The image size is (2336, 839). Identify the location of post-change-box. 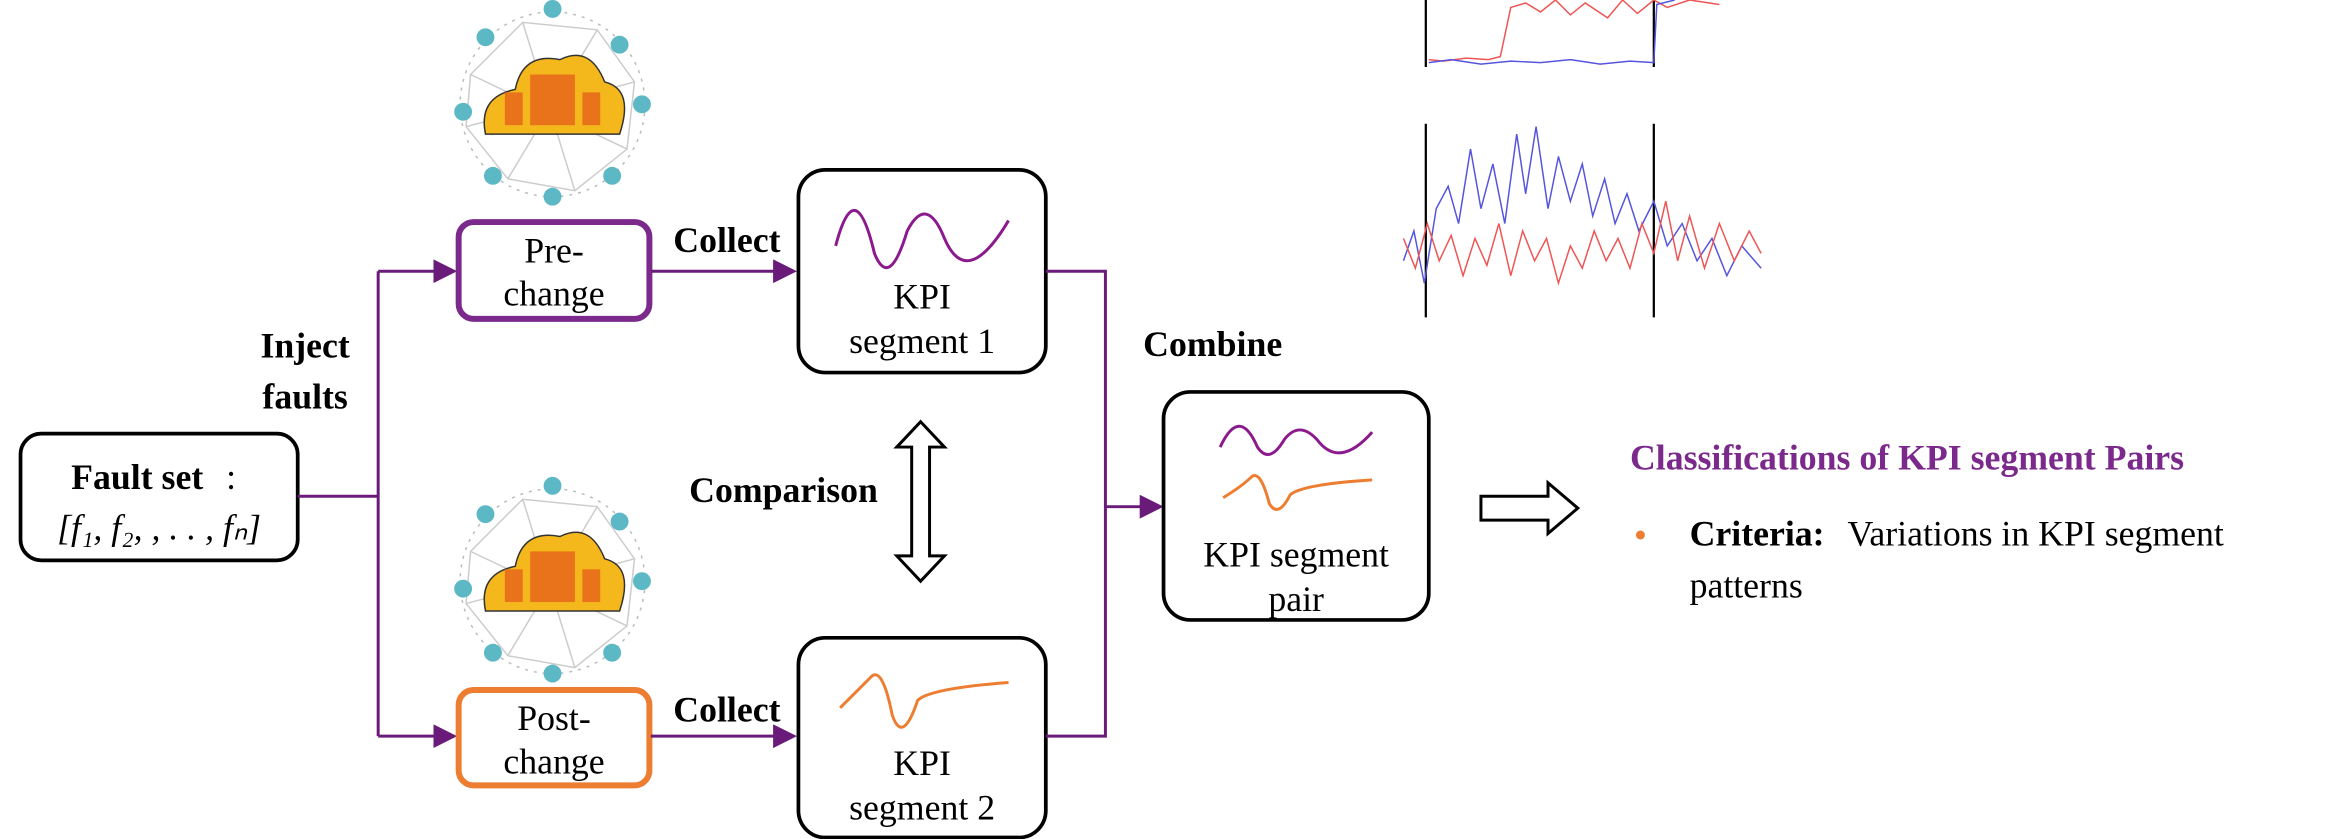
(554, 737).